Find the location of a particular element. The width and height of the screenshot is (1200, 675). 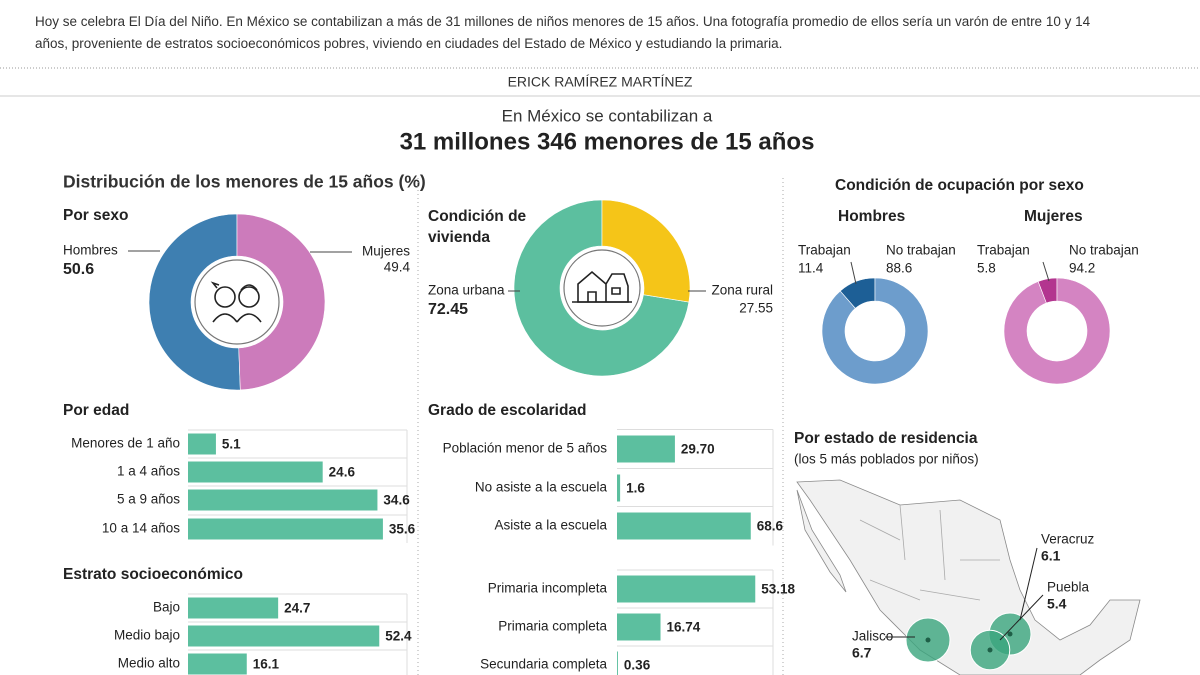

data-label: 6.7 is located at coordinates (862, 653).